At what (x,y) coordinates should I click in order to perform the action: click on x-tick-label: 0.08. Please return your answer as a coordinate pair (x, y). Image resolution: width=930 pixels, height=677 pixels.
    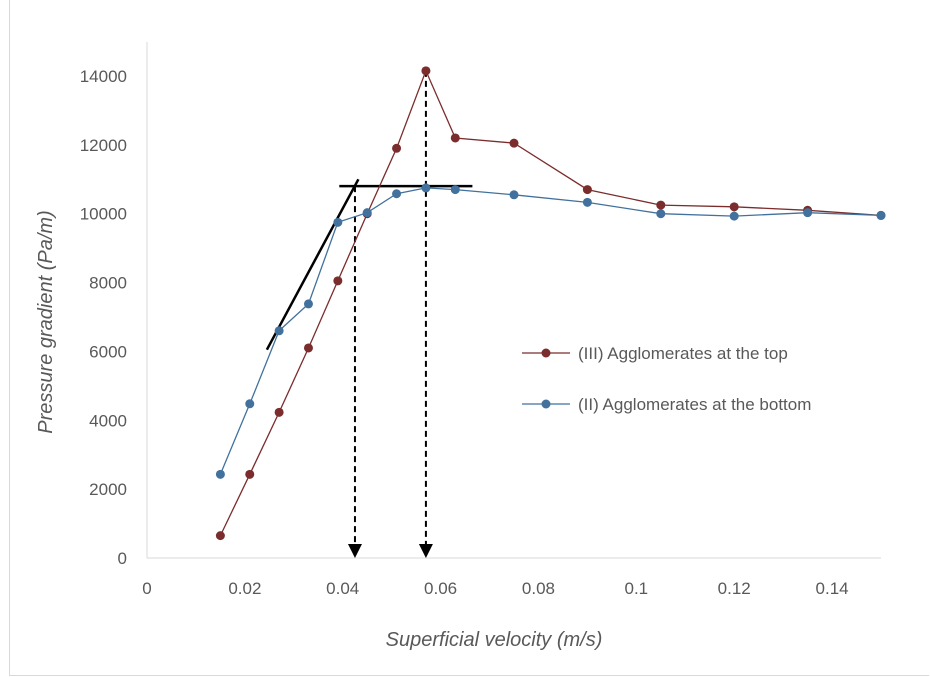
    Looking at the image, I should click on (538, 588).